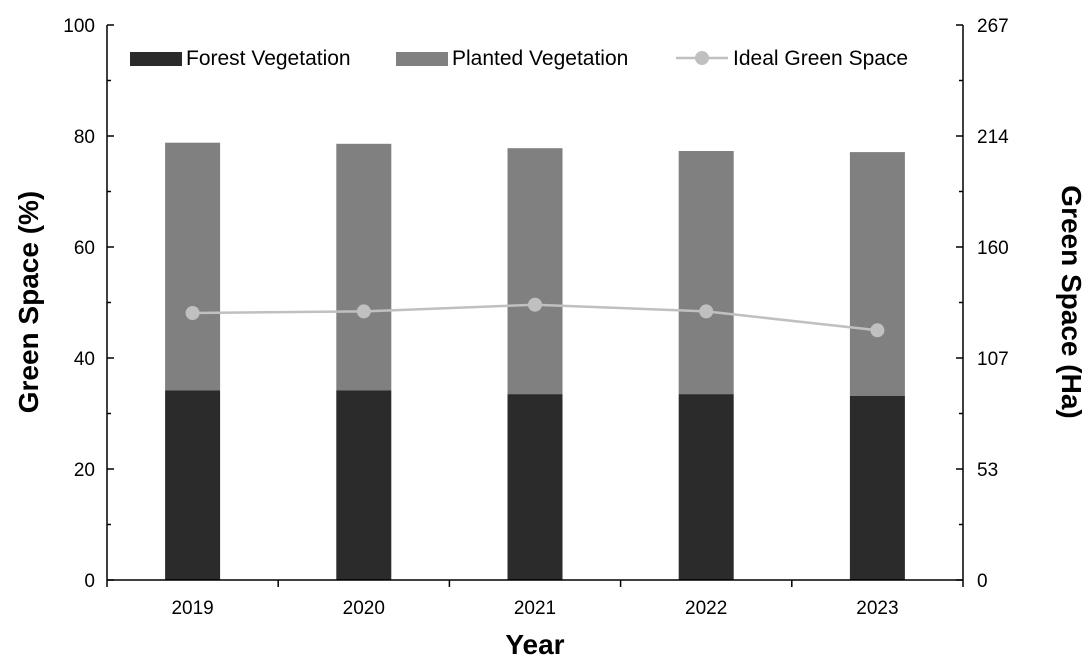 The image size is (1089, 661). What do you see at coordinates (993, 359) in the screenshot?
I see `y2-tick-label: 107` at bounding box center [993, 359].